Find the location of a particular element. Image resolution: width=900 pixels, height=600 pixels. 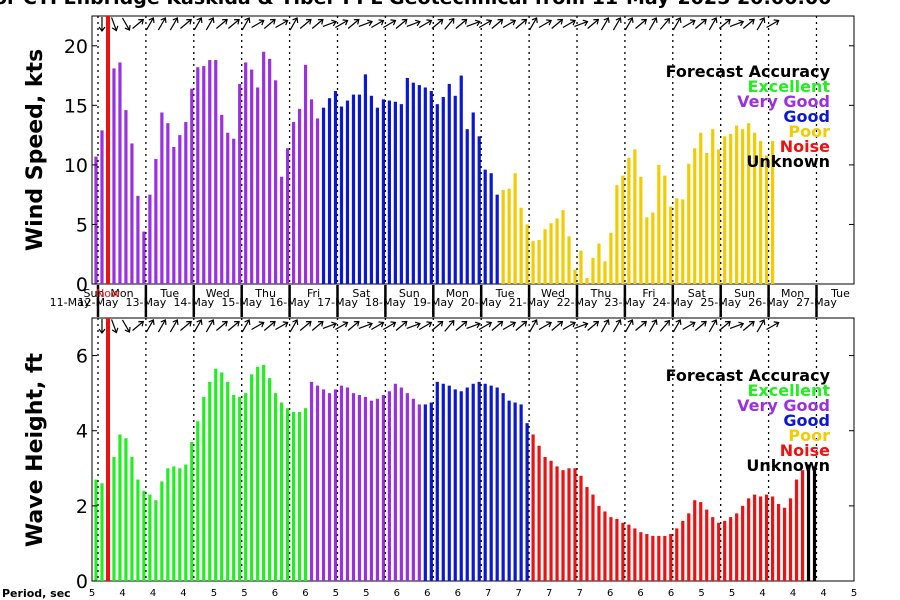

wind-legend-item: Excellent is located at coordinates (789, 86).